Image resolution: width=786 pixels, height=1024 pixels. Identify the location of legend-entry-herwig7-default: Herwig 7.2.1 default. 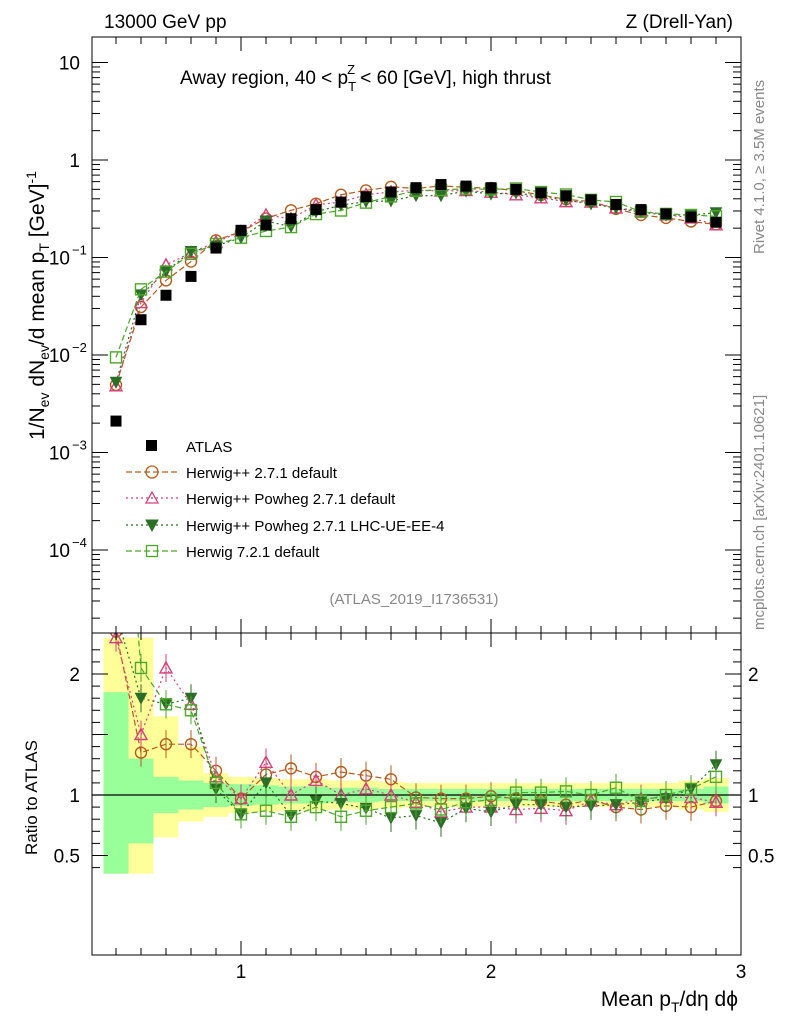
(223, 552).